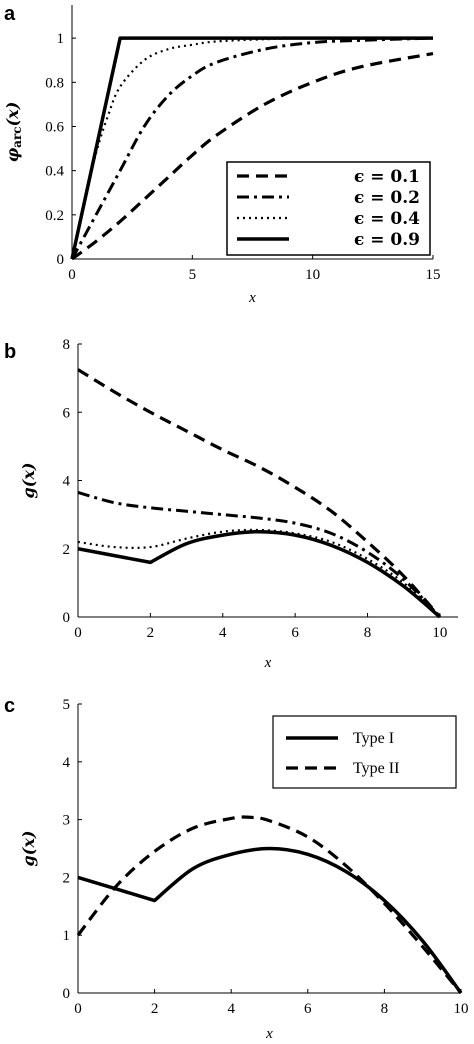 The width and height of the screenshot is (474, 1044). I want to click on y-tick-label: 0.6, so click(54, 127).